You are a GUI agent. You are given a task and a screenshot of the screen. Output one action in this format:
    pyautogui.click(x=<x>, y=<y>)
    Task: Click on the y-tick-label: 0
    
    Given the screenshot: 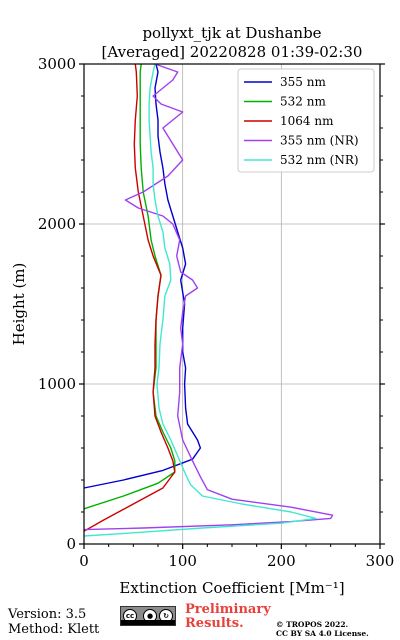 What is the action you would take?
    pyautogui.click(x=71, y=544)
    